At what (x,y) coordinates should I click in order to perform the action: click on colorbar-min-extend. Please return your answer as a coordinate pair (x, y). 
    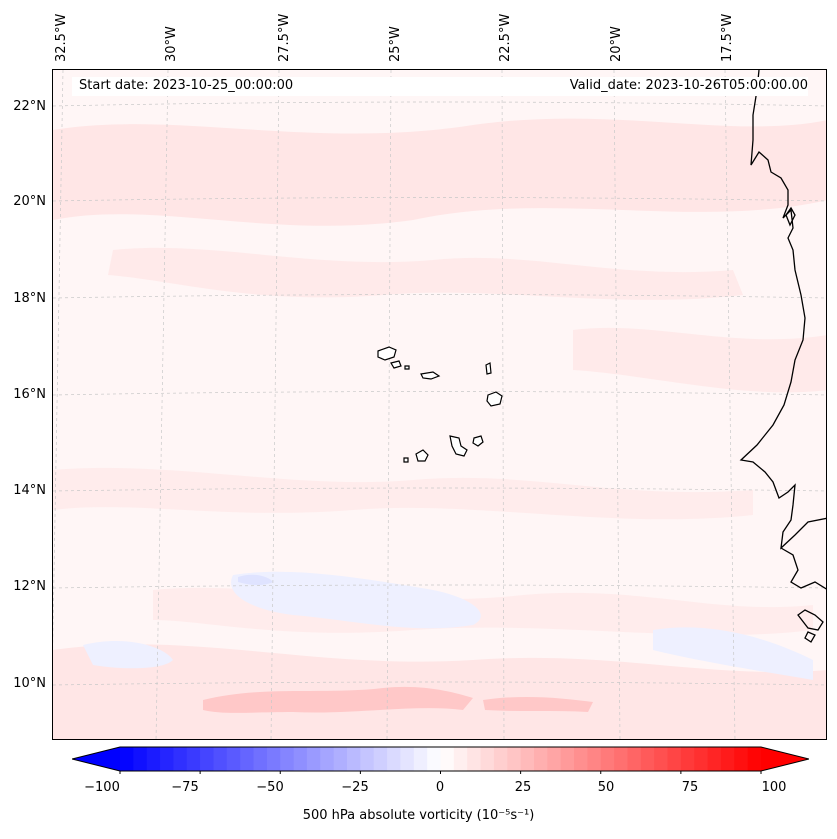
    Looking at the image, I should click on (96, 759).